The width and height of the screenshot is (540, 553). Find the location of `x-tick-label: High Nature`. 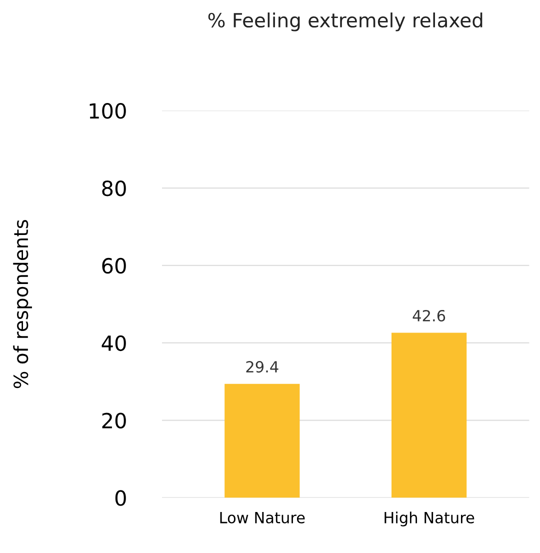

x-tick-label: High Nature is located at coordinates (429, 519).